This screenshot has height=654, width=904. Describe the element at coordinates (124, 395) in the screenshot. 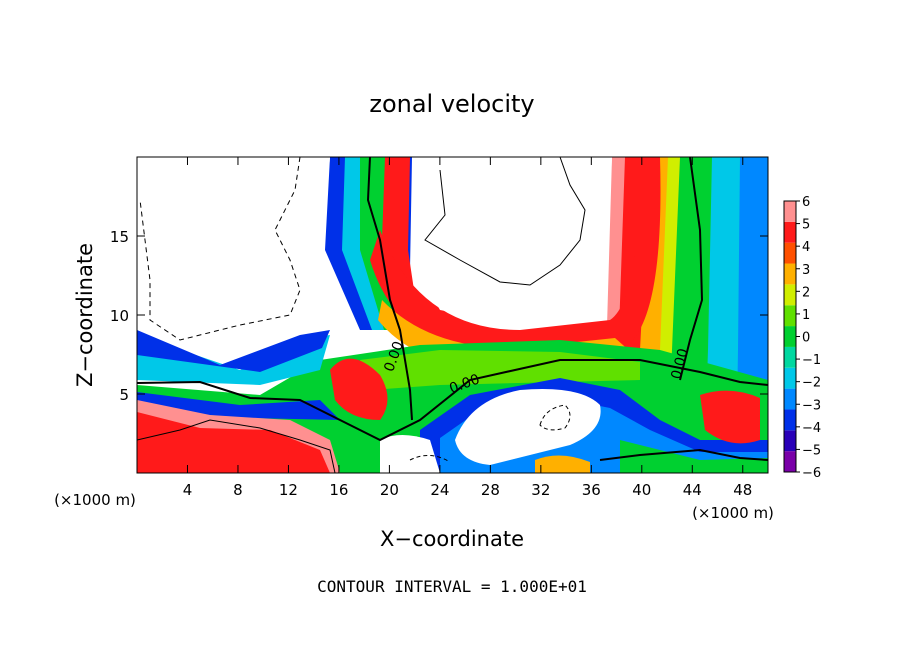

I see `y-tick-label: 5` at that location.